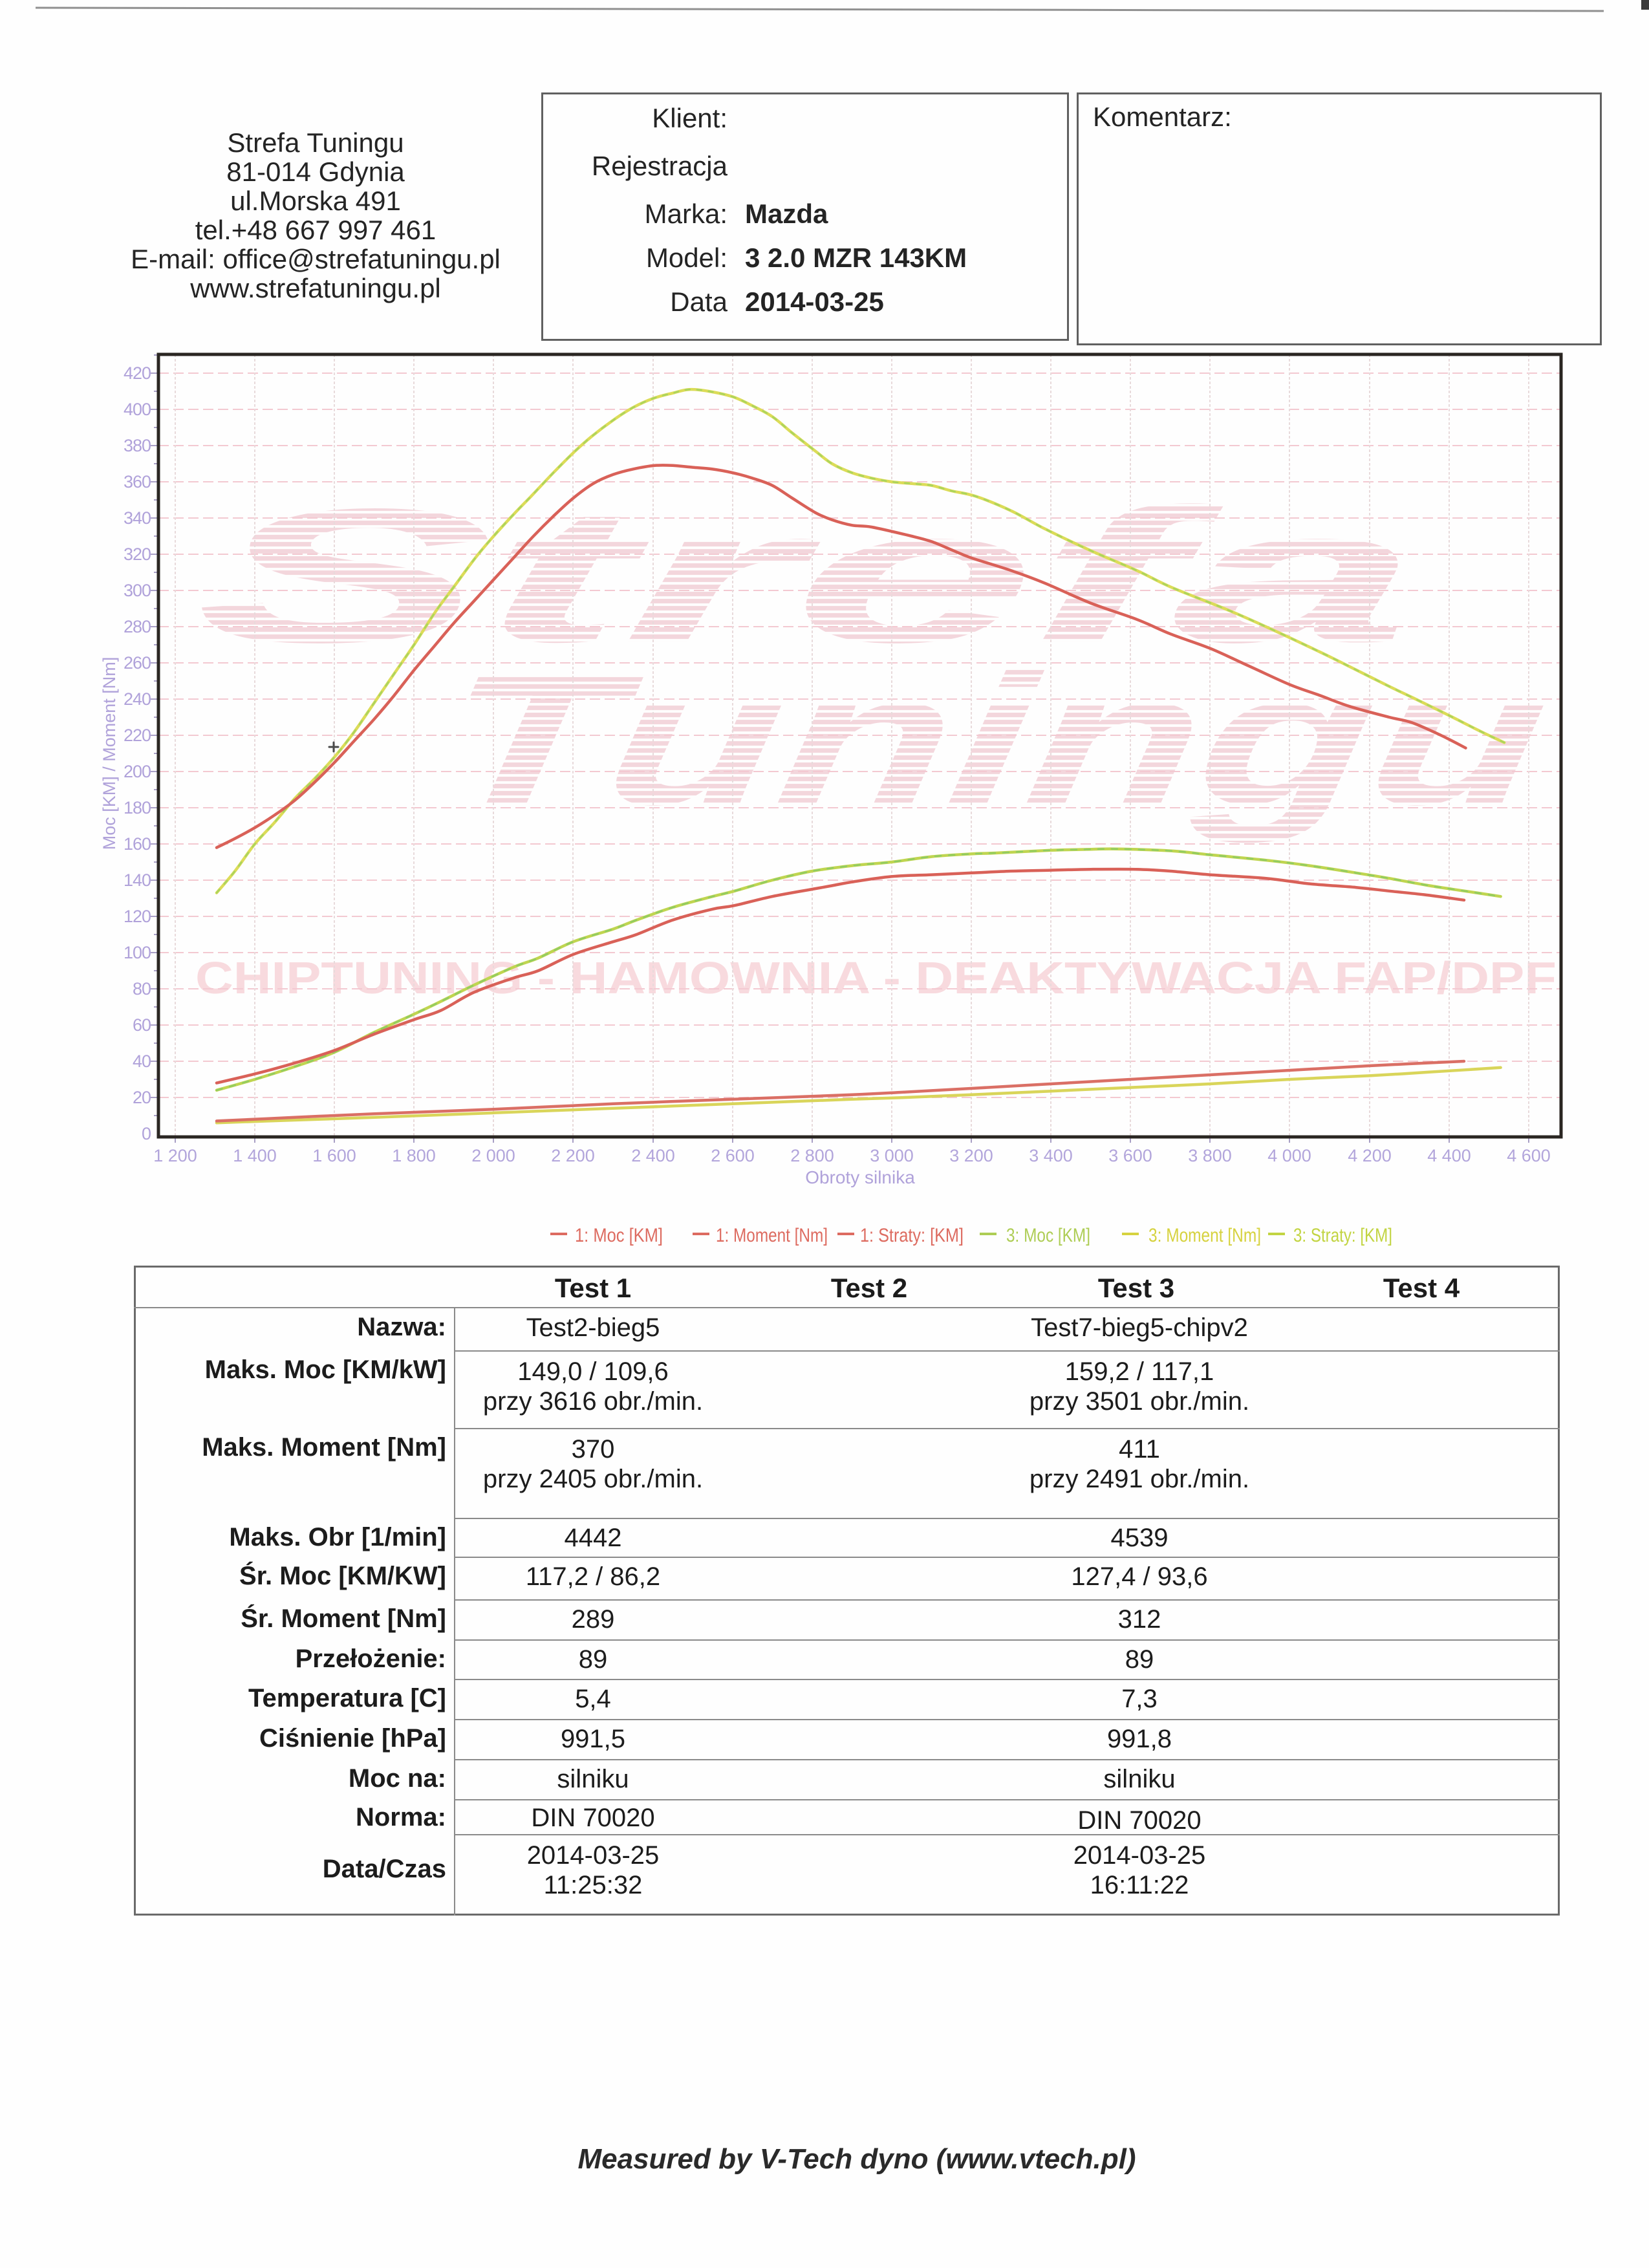 This screenshot has height=2268, width=1649. I want to click on svg-text: 1: Moc [KM], so click(619, 1235).